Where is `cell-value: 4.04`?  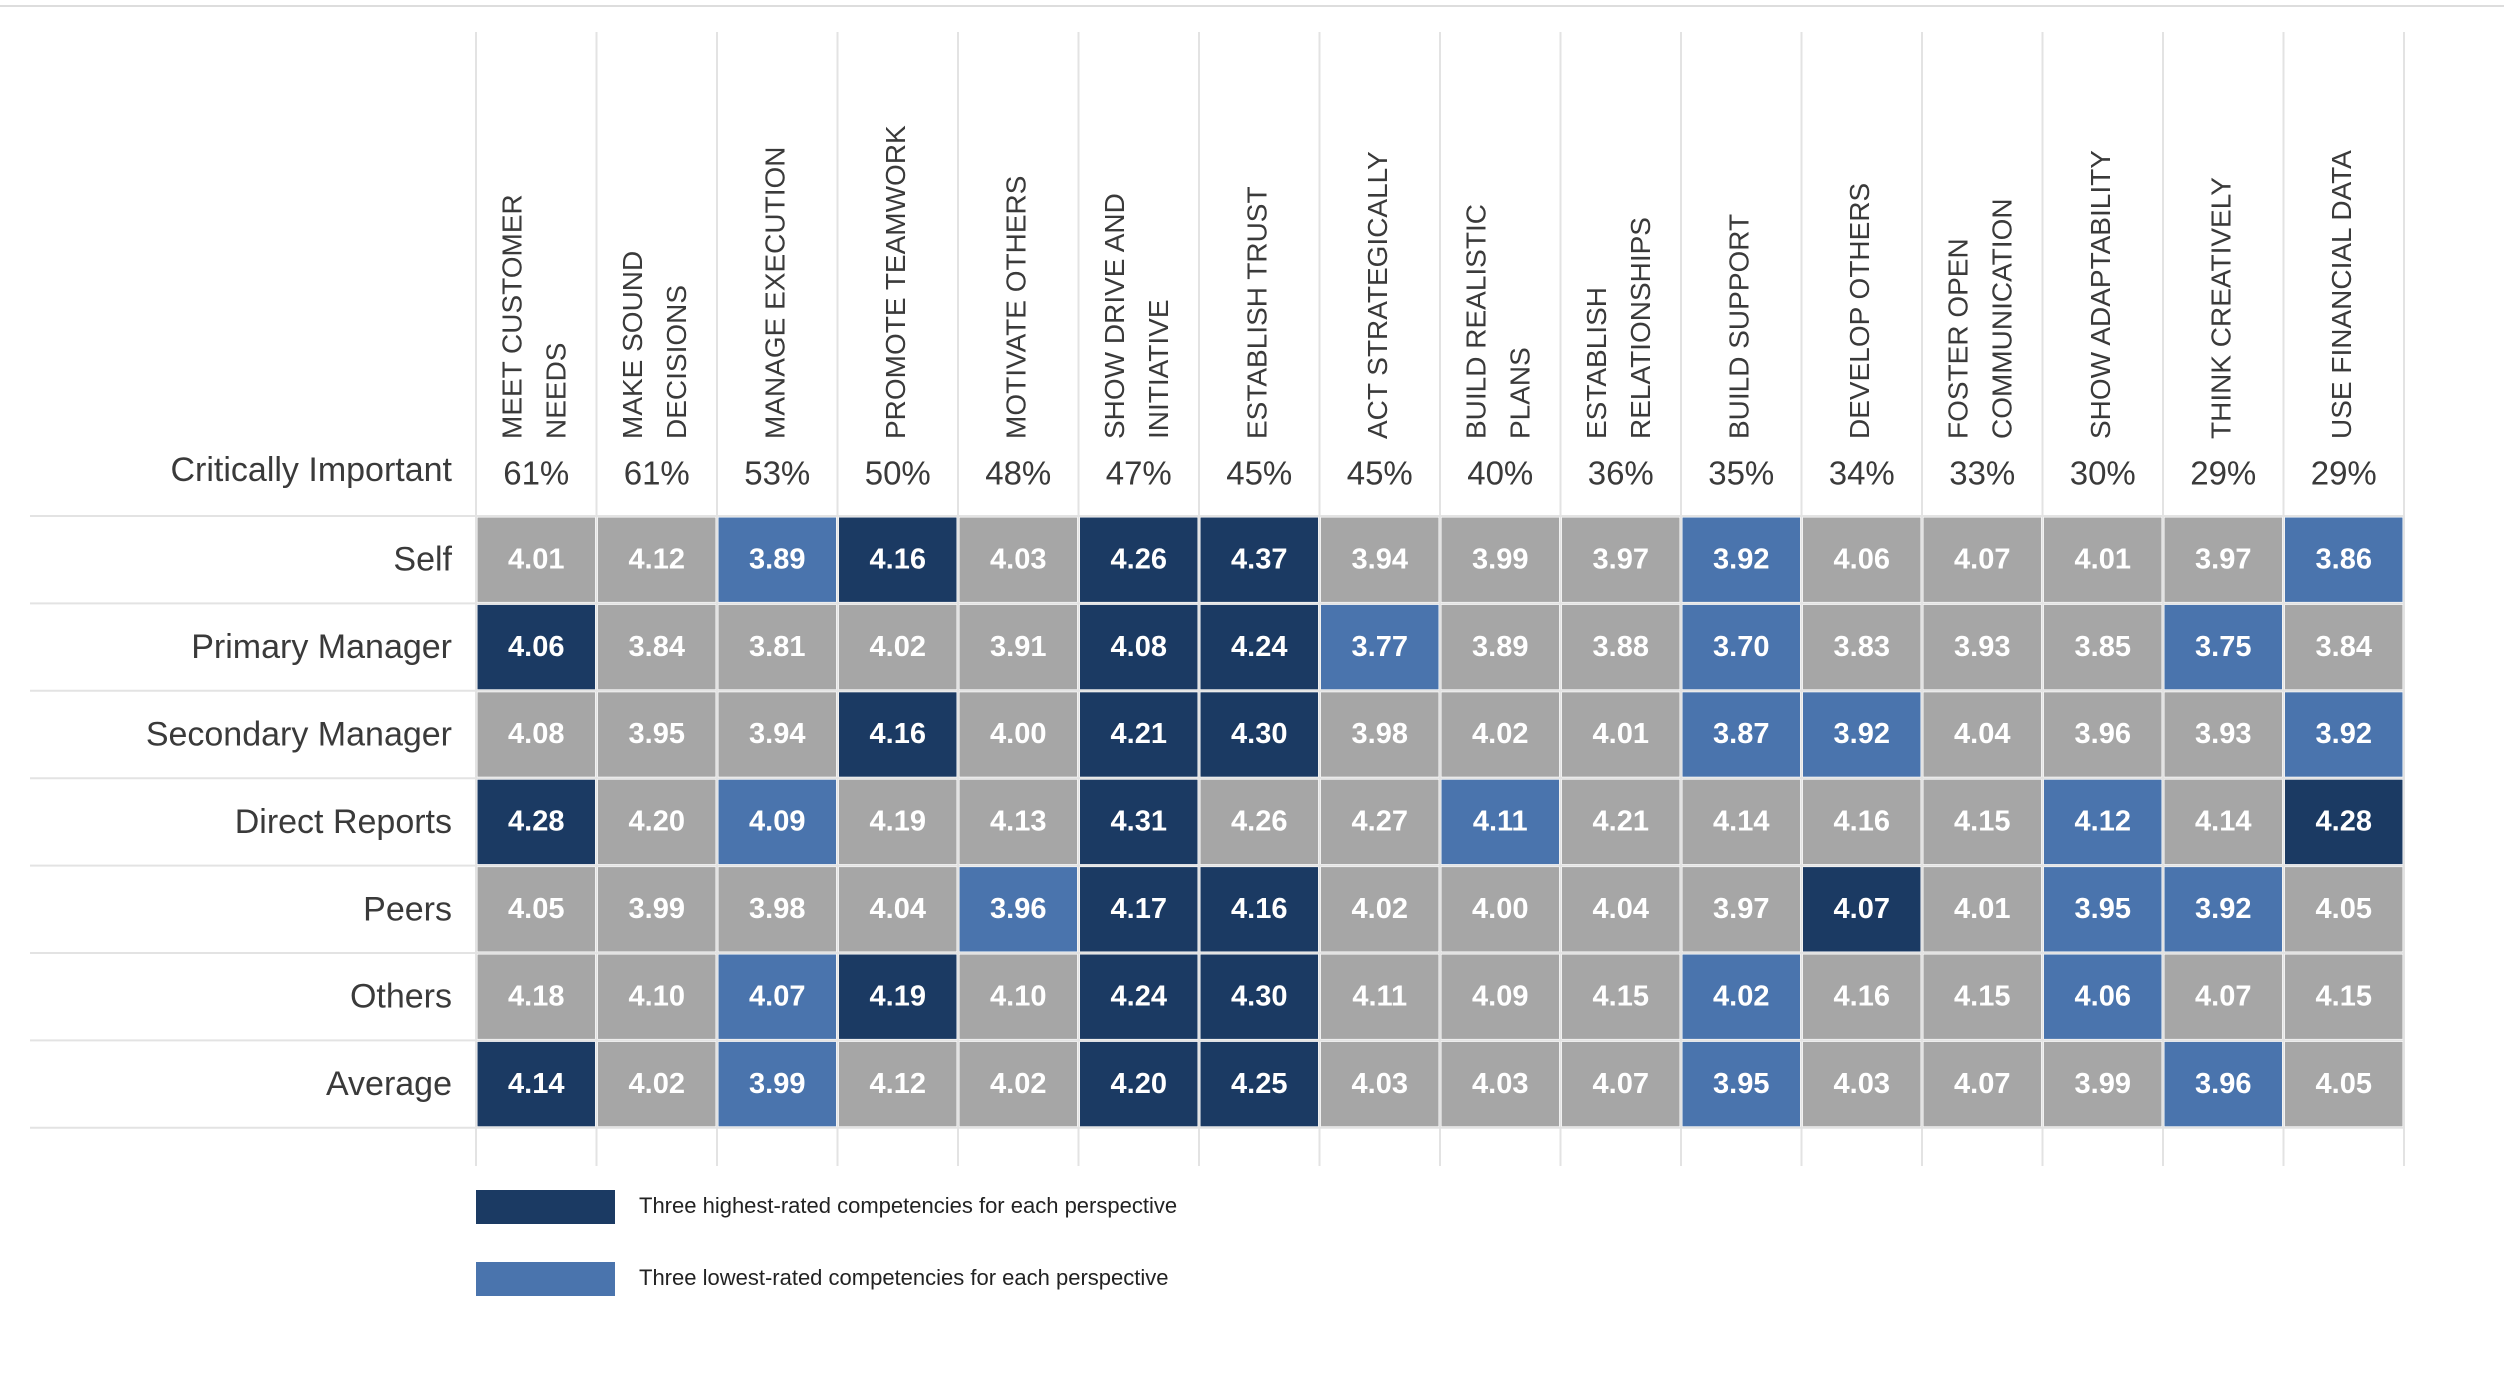 cell-value: 4.04 is located at coordinates (898, 909).